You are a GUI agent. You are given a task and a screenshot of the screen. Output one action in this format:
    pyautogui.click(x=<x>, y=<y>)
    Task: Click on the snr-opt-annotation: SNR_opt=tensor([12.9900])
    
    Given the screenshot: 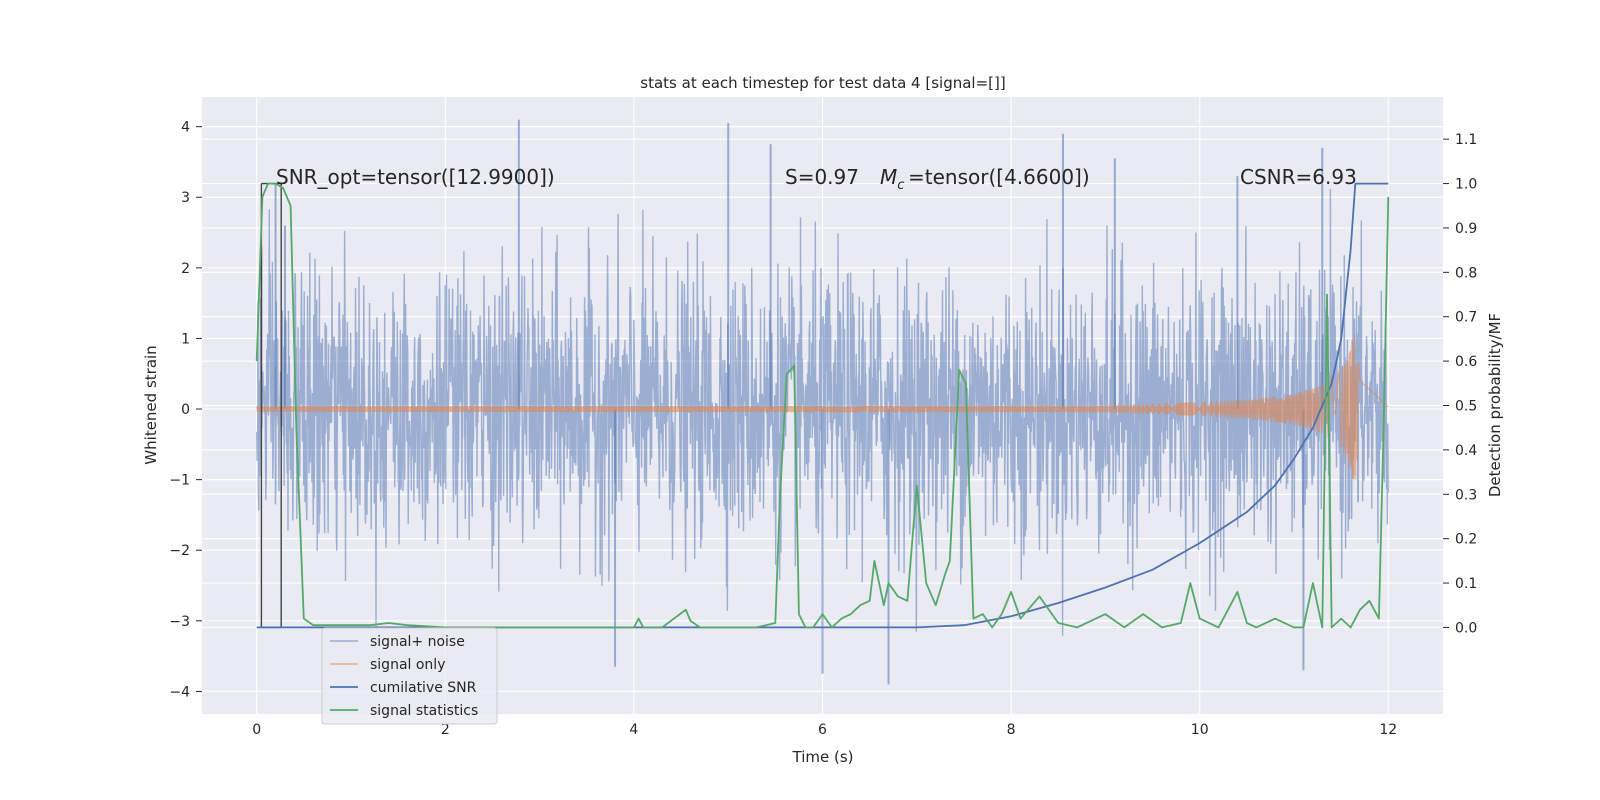 What is the action you would take?
    pyautogui.click(x=415, y=177)
    